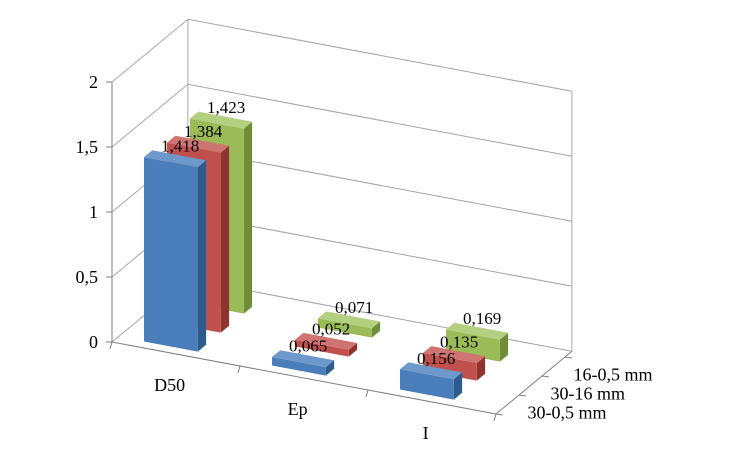 This screenshot has width=750, height=450. What do you see at coordinates (482, 318) in the screenshot?
I see `data-label: 0,169` at bounding box center [482, 318].